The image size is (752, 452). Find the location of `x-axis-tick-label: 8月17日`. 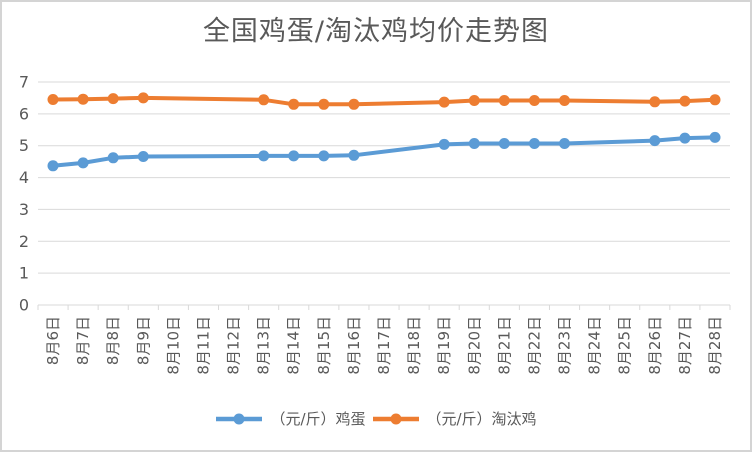

x-axis-tick-label: 8月17日 is located at coordinates (384, 345).